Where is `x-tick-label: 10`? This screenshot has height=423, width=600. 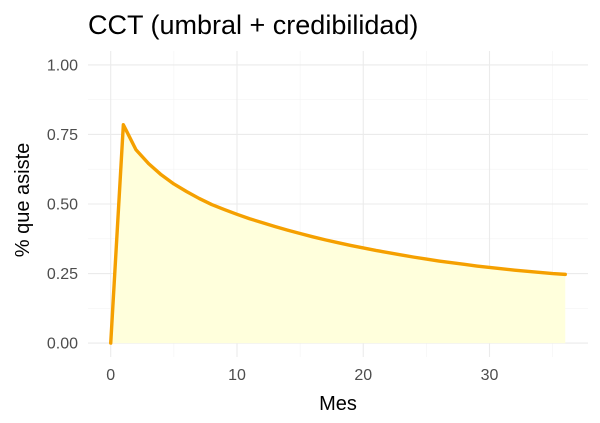 x-tick-label: 10 is located at coordinates (237, 375).